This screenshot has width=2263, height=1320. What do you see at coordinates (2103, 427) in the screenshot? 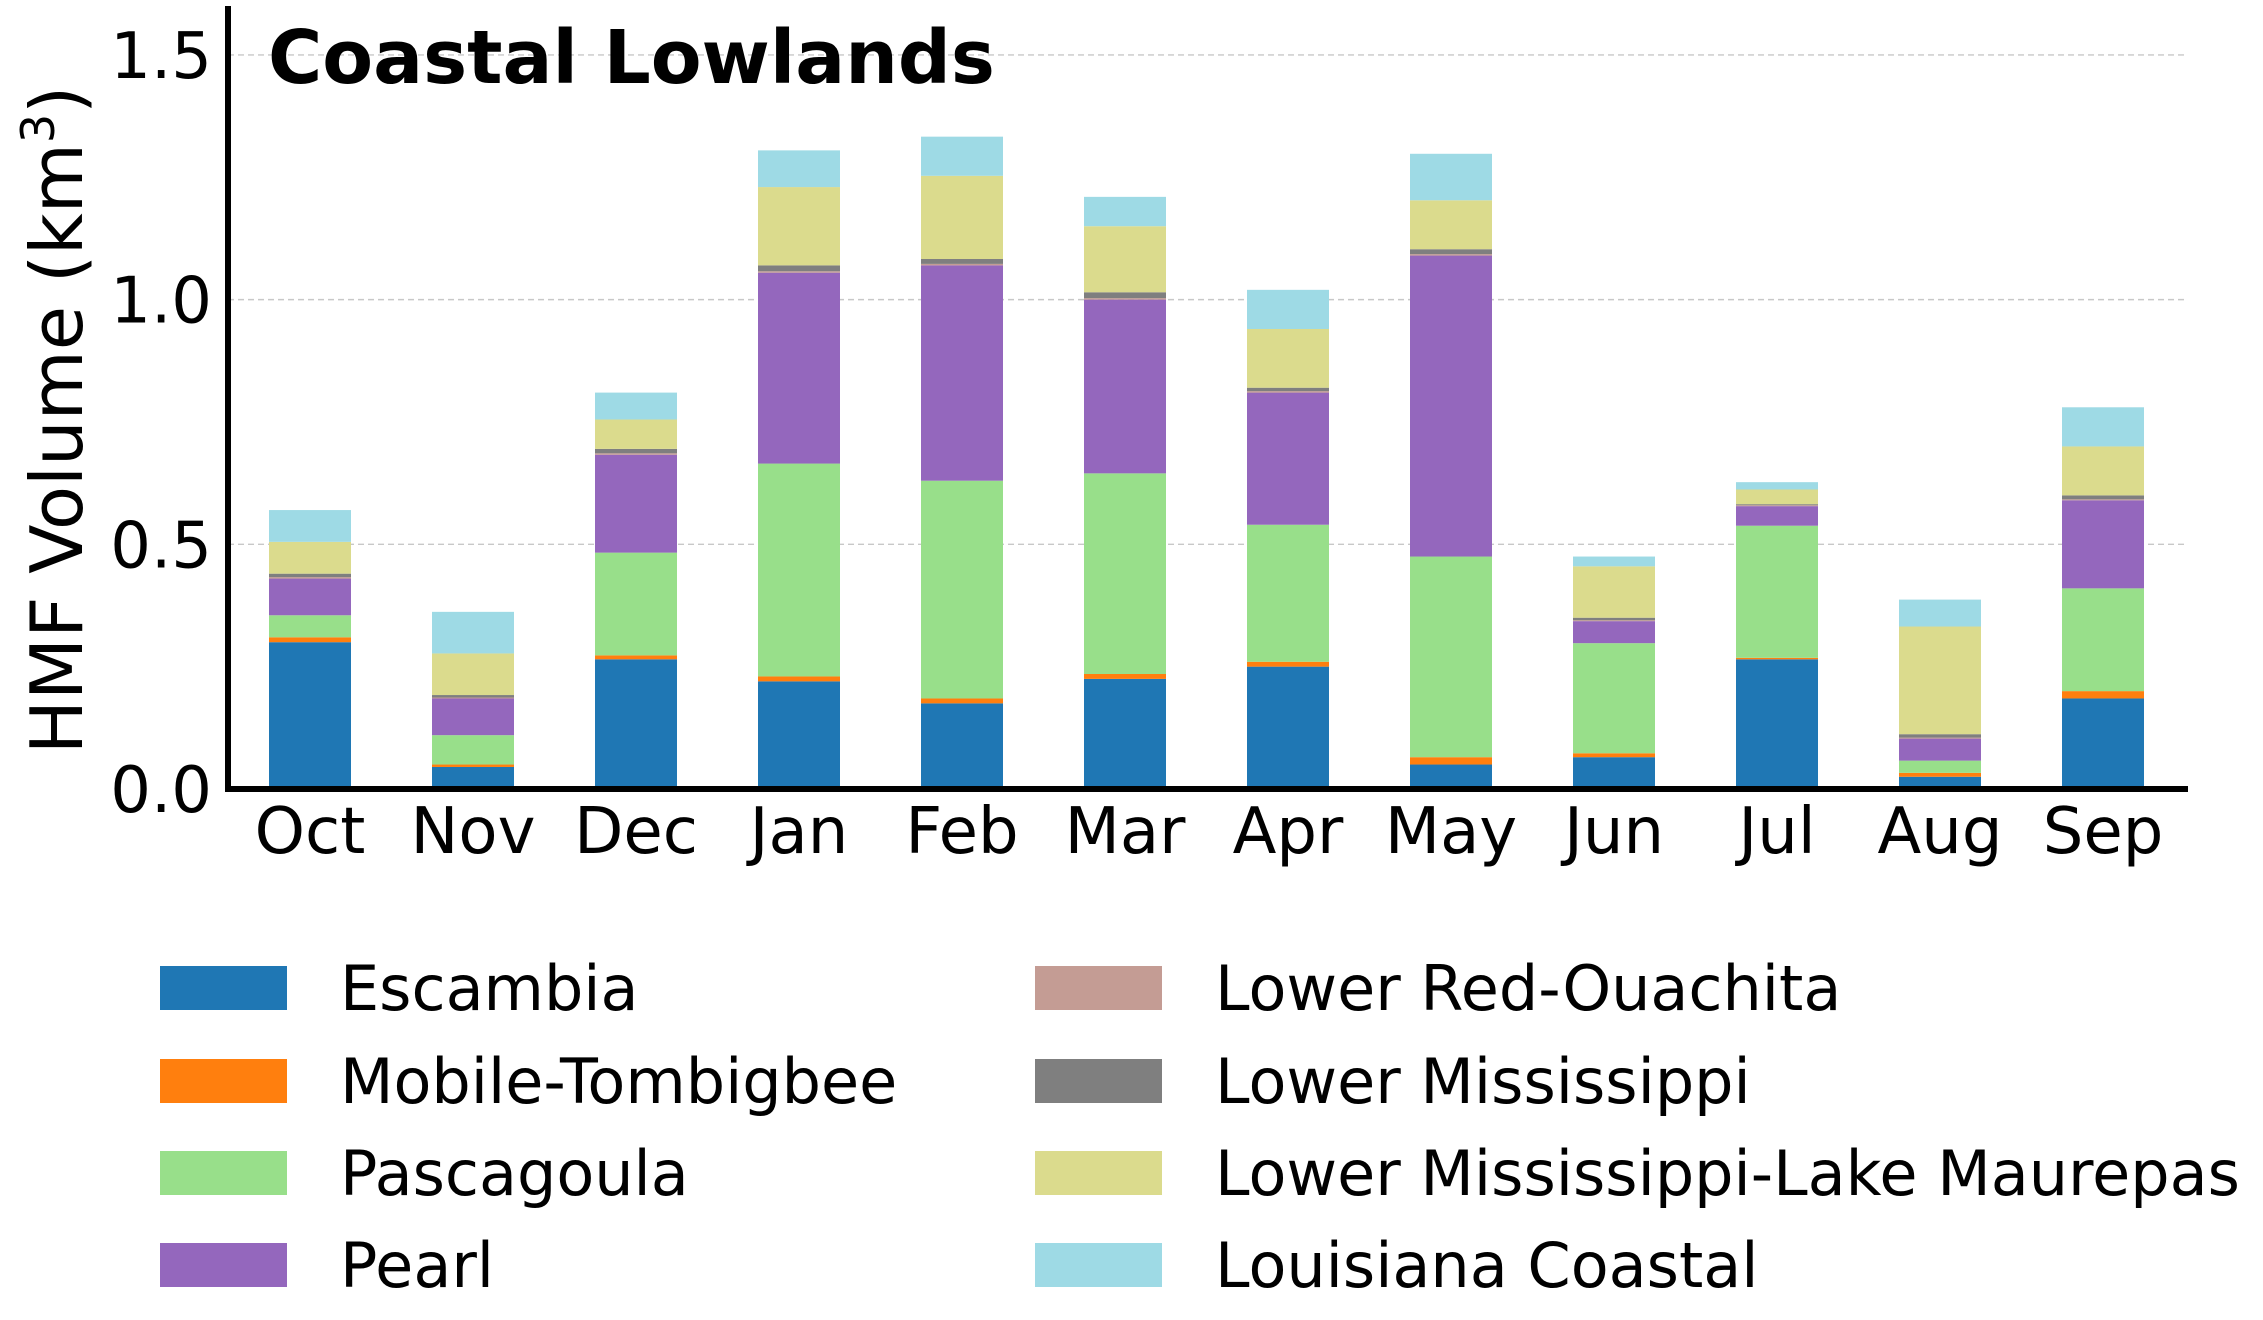
I see `bar-louisiana-coastal-sep` at bounding box center [2103, 427].